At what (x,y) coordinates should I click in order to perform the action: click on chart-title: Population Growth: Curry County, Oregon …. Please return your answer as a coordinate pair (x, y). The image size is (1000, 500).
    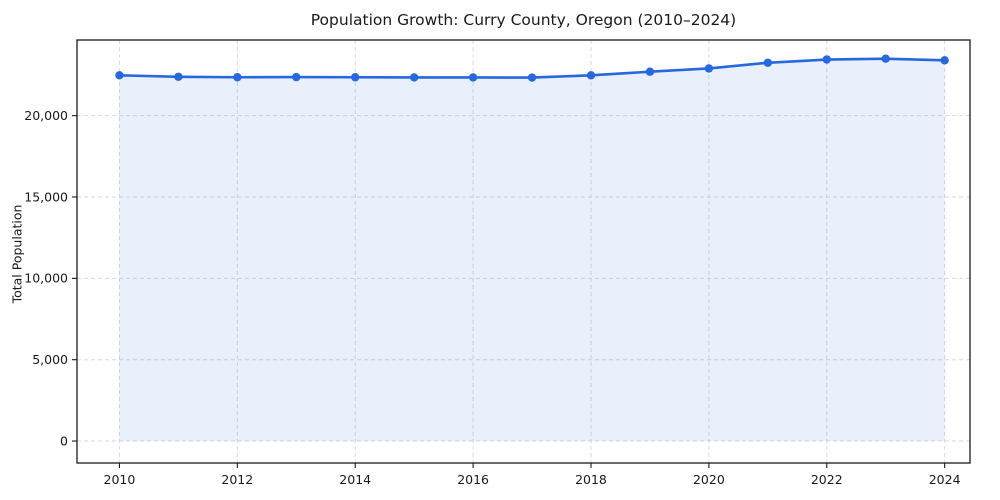
    Looking at the image, I should click on (523, 20).